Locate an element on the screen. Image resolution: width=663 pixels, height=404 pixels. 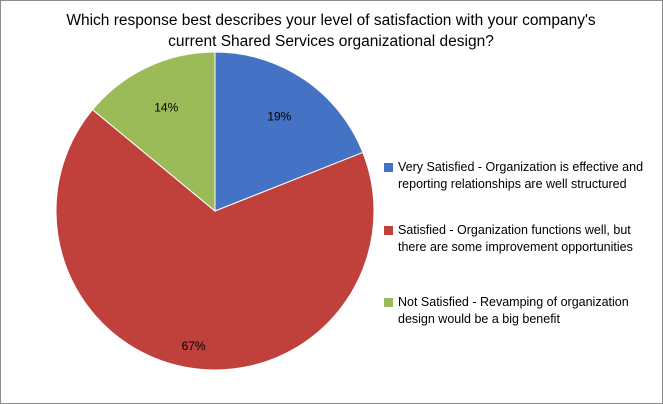
legend-swatch-not-satisfied is located at coordinates (388, 302).